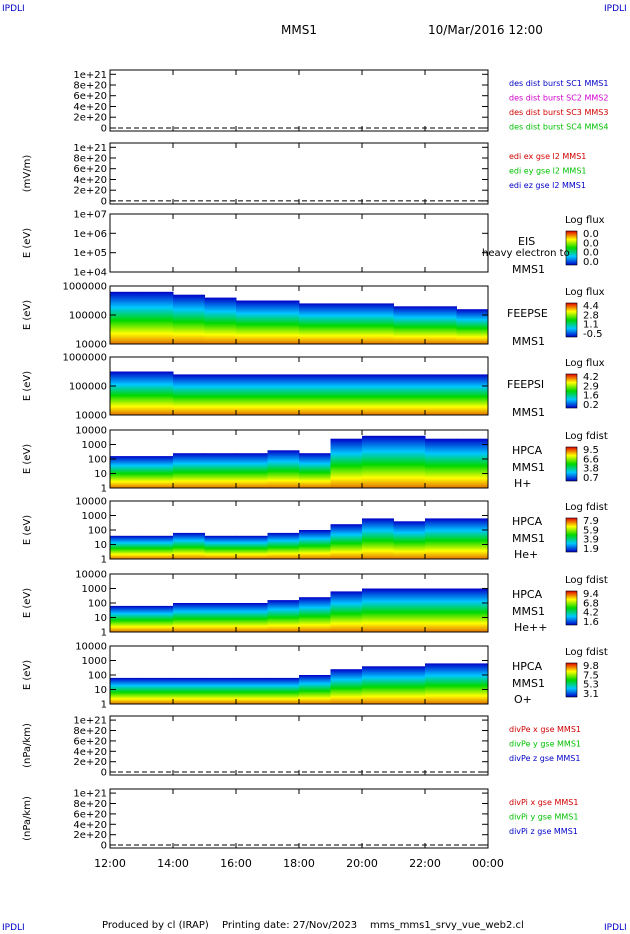 The width and height of the screenshot is (630, 934). Describe the element at coordinates (299, 173) in the screenshot. I see `p2-frame` at that location.